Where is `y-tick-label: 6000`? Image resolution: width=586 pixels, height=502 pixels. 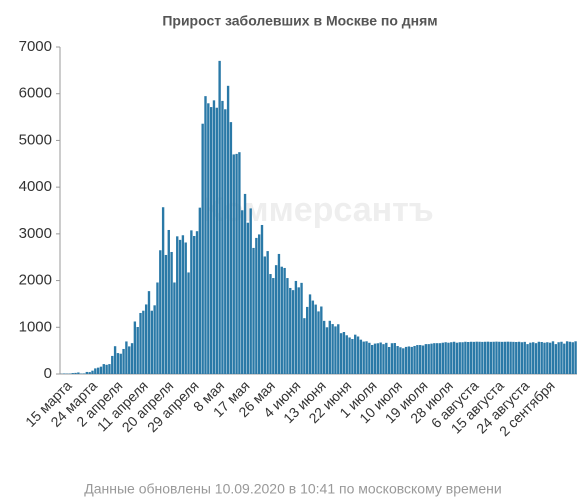
y-tick-label: 6000 is located at coordinates (35, 93).